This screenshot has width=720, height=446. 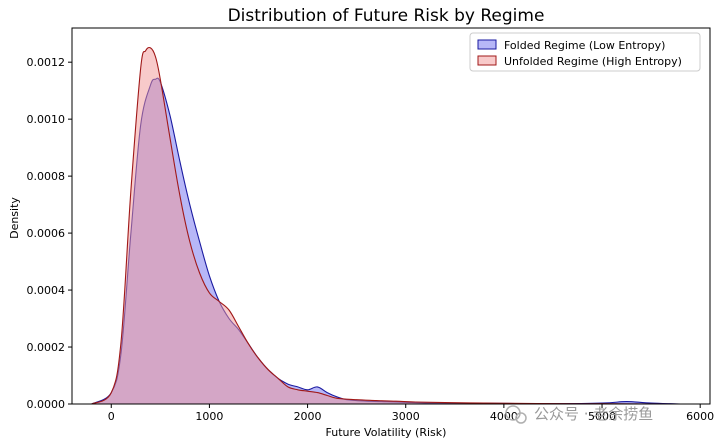 What do you see at coordinates (46, 347) in the screenshot?
I see `y-tick-label: 0.0002` at bounding box center [46, 347].